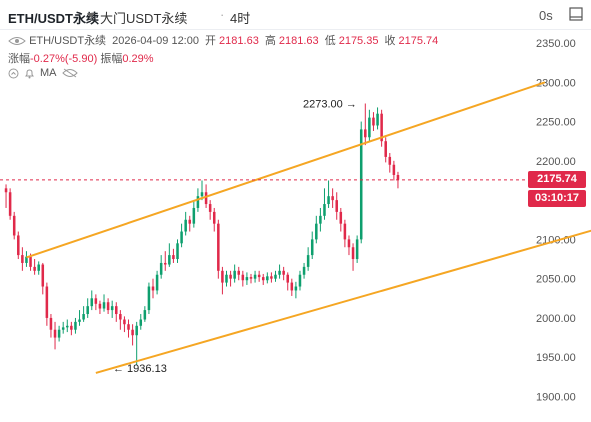 This screenshot has width=591, height=422. I want to click on countdown-tag: 03:10:17, so click(557, 198).